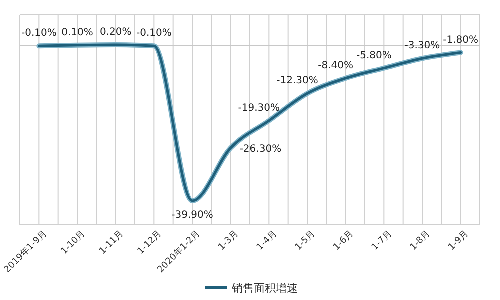 This screenshot has width=500, height=300. What do you see at coordinates (264, 288) in the screenshot?
I see `legend-label: 销售面积增速` at bounding box center [264, 288].